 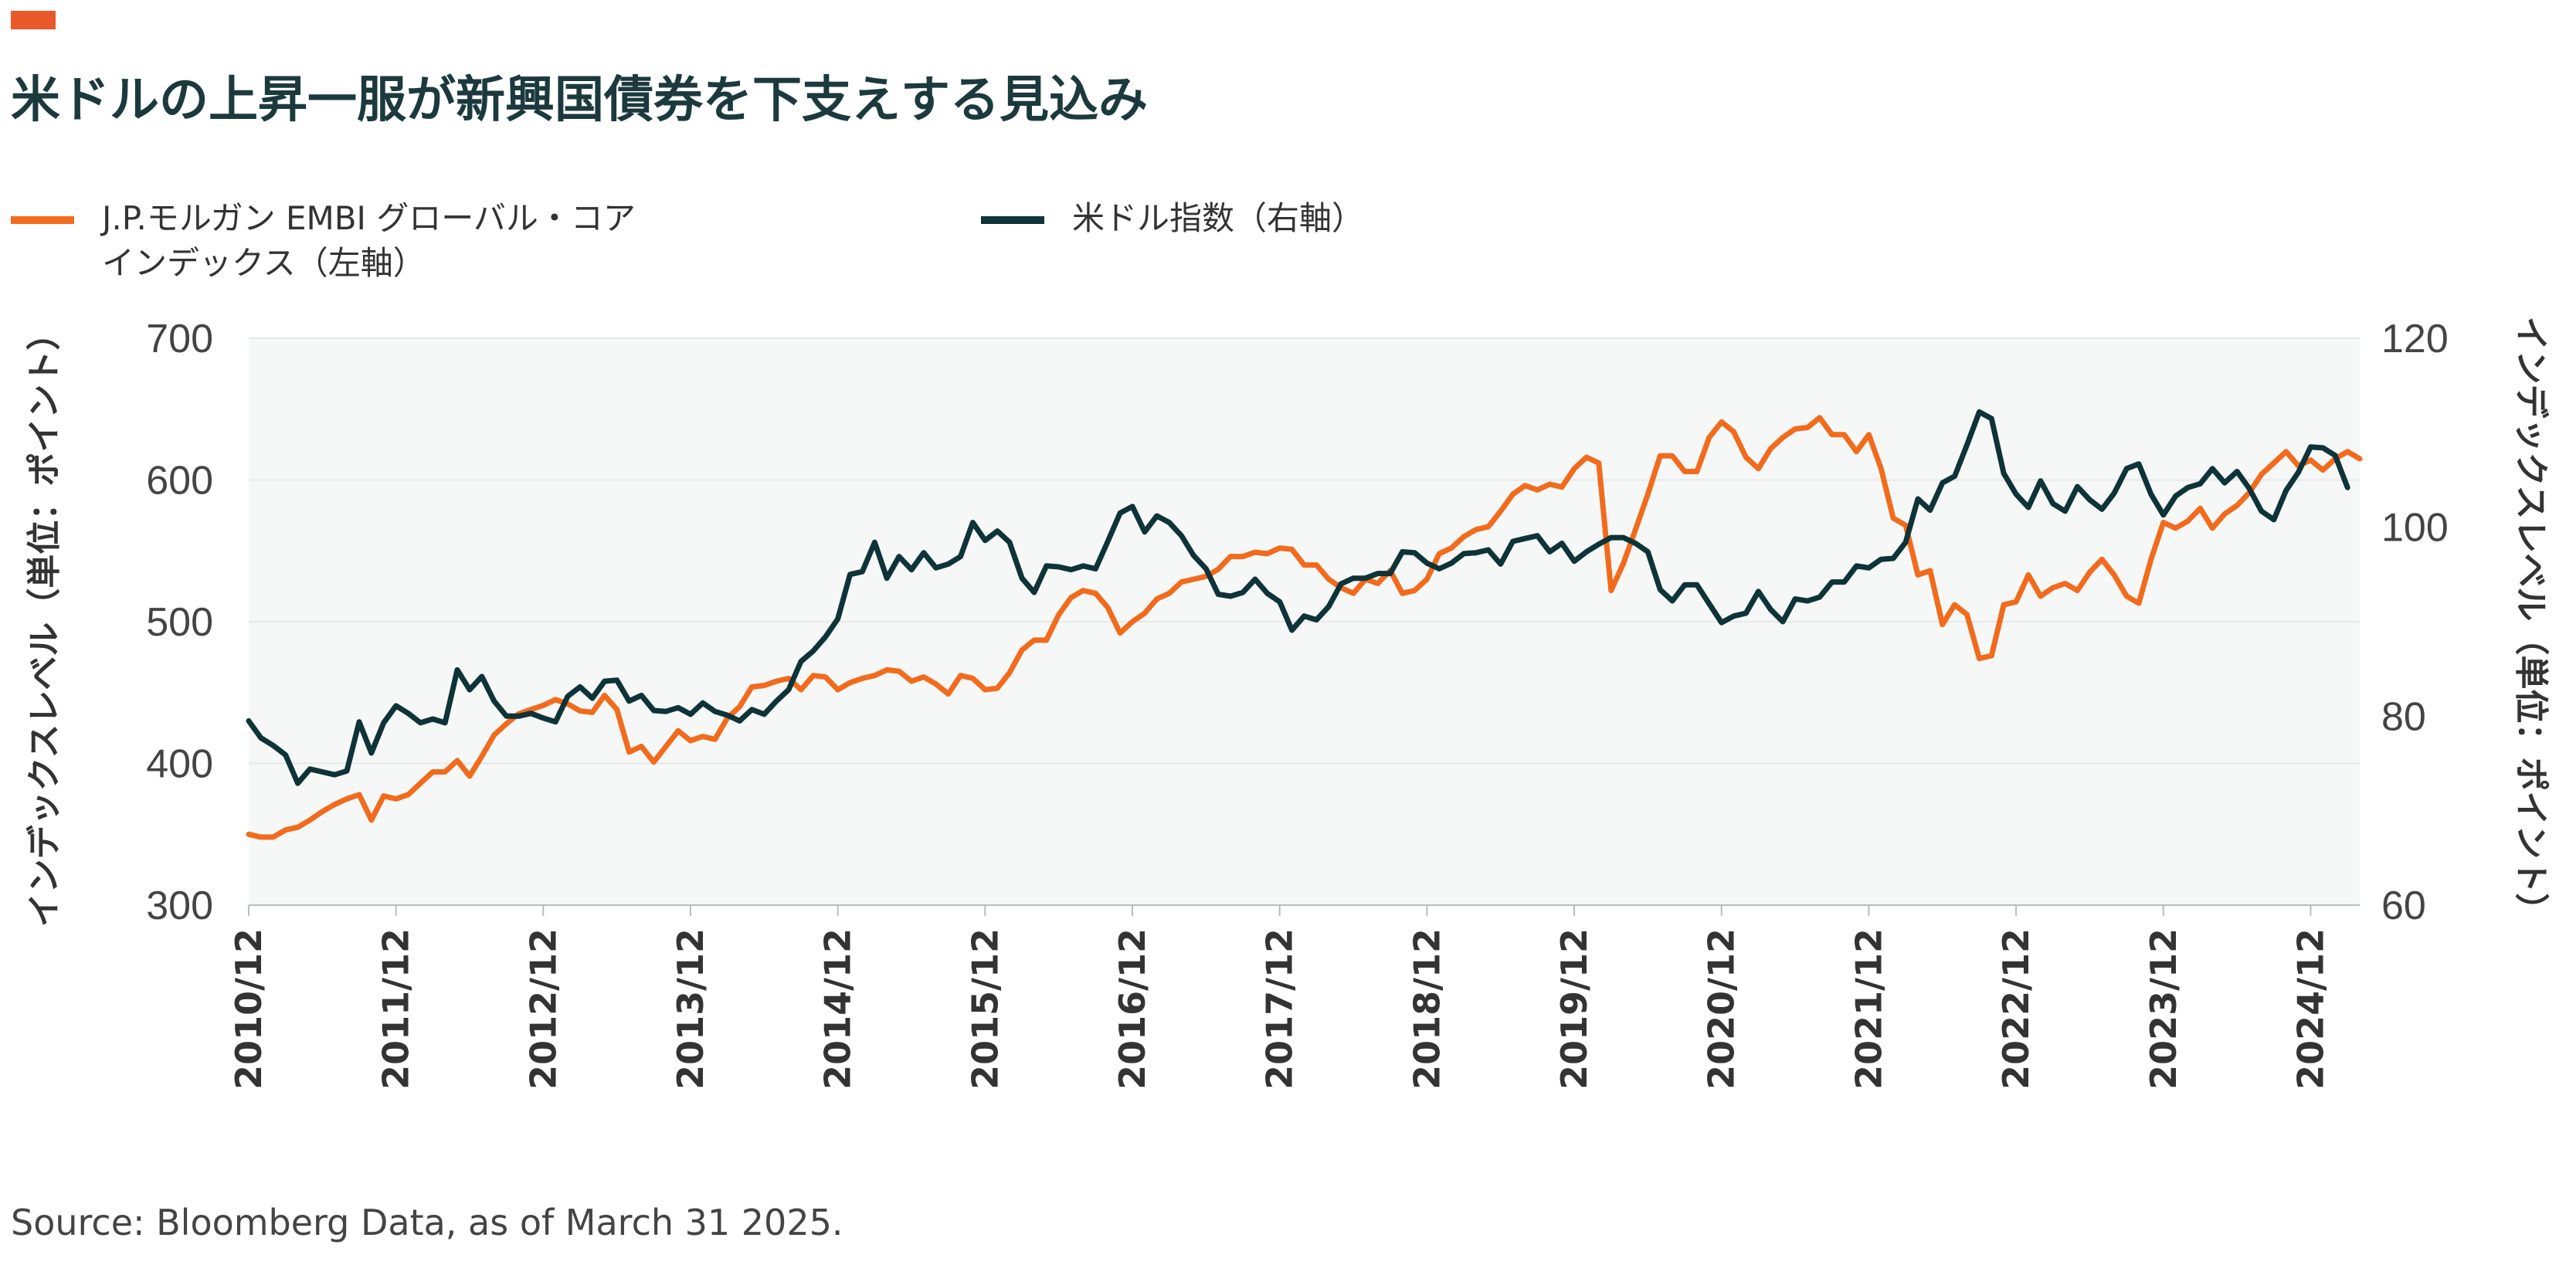 I want to click on y-left-axis-title: インデックスレベル（単位：ポイント）, so click(x=44, y=622).